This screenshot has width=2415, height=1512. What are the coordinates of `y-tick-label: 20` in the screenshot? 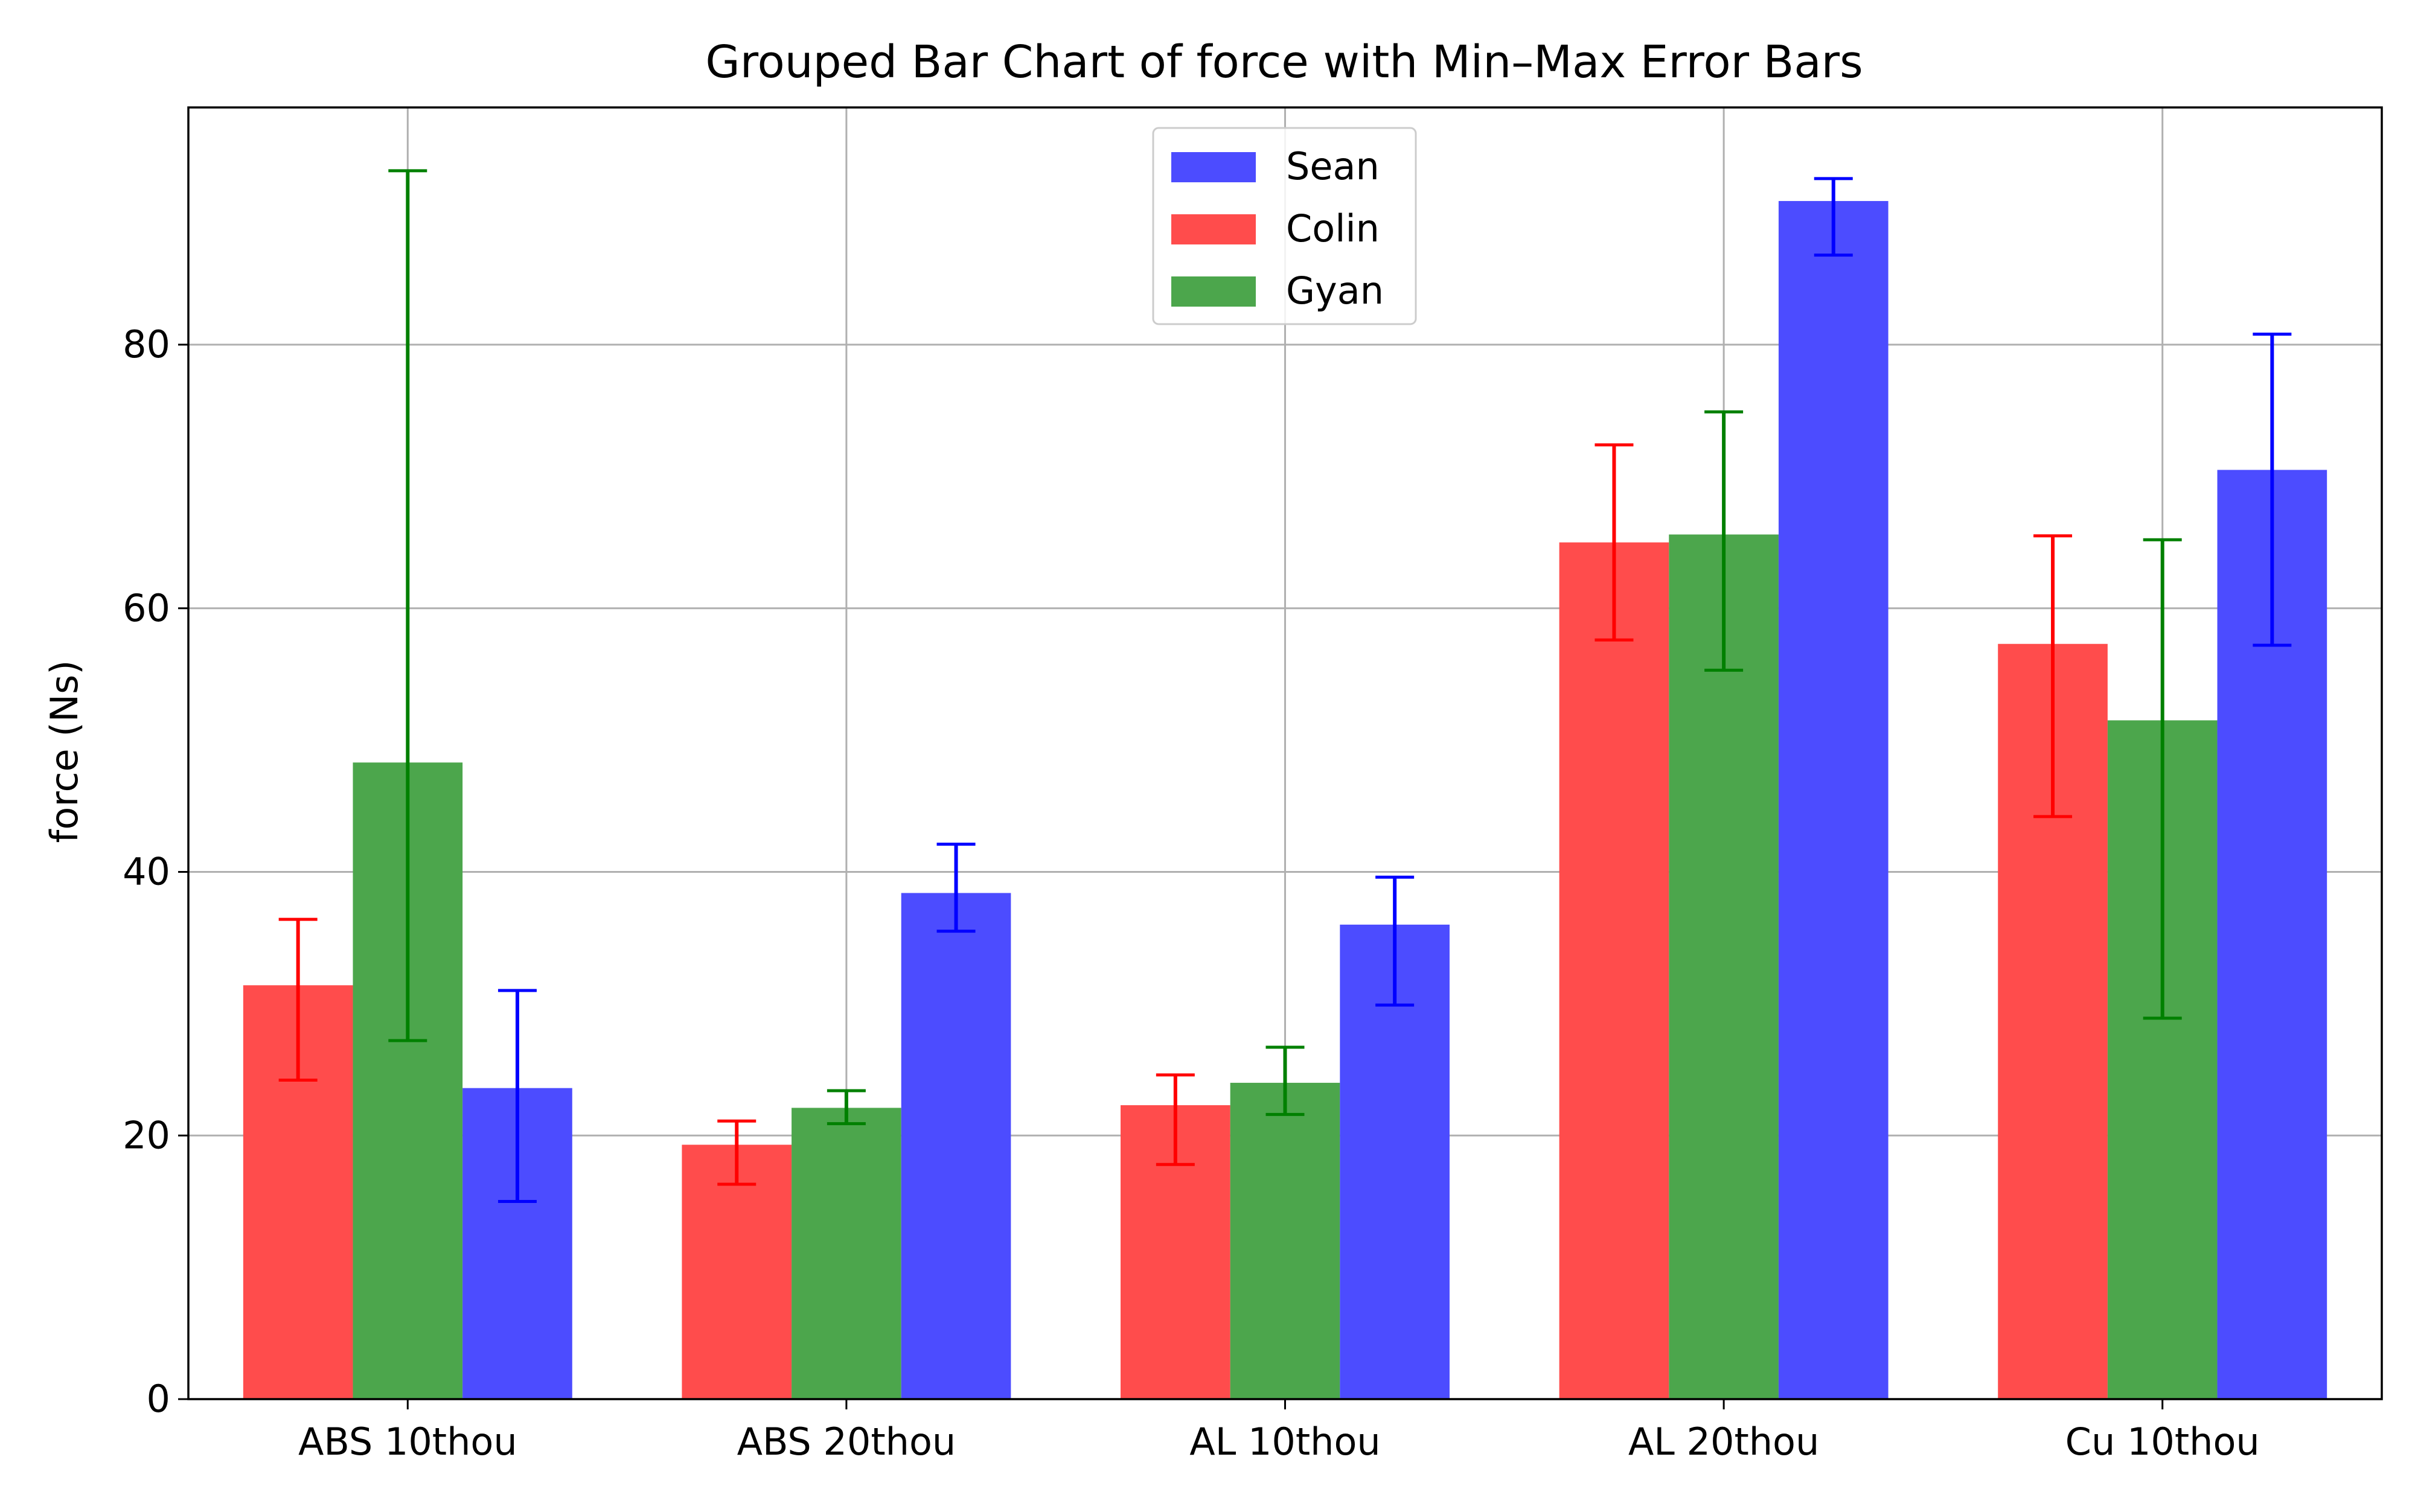 It's located at (147, 1135).